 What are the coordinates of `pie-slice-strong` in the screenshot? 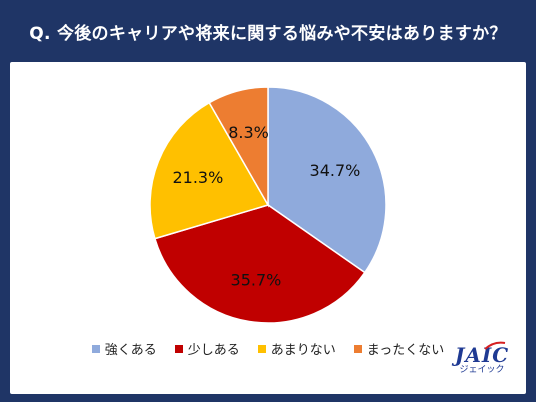 It's located at (327, 180).